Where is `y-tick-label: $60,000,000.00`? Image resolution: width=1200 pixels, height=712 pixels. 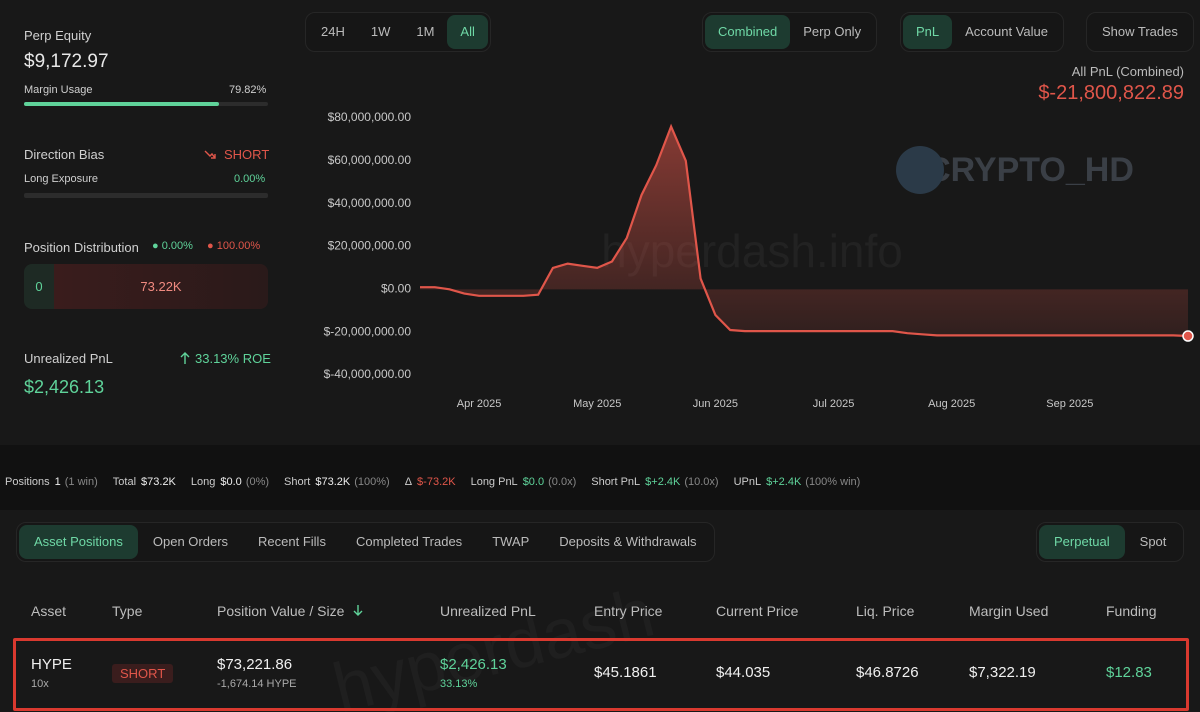 y-tick-label: $60,000,000.00 is located at coordinates (370, 160).